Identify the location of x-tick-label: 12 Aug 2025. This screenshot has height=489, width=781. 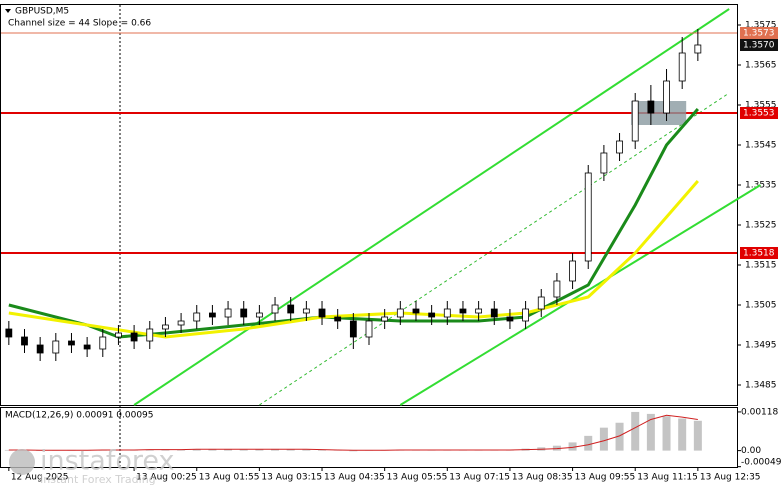
(40, 478).